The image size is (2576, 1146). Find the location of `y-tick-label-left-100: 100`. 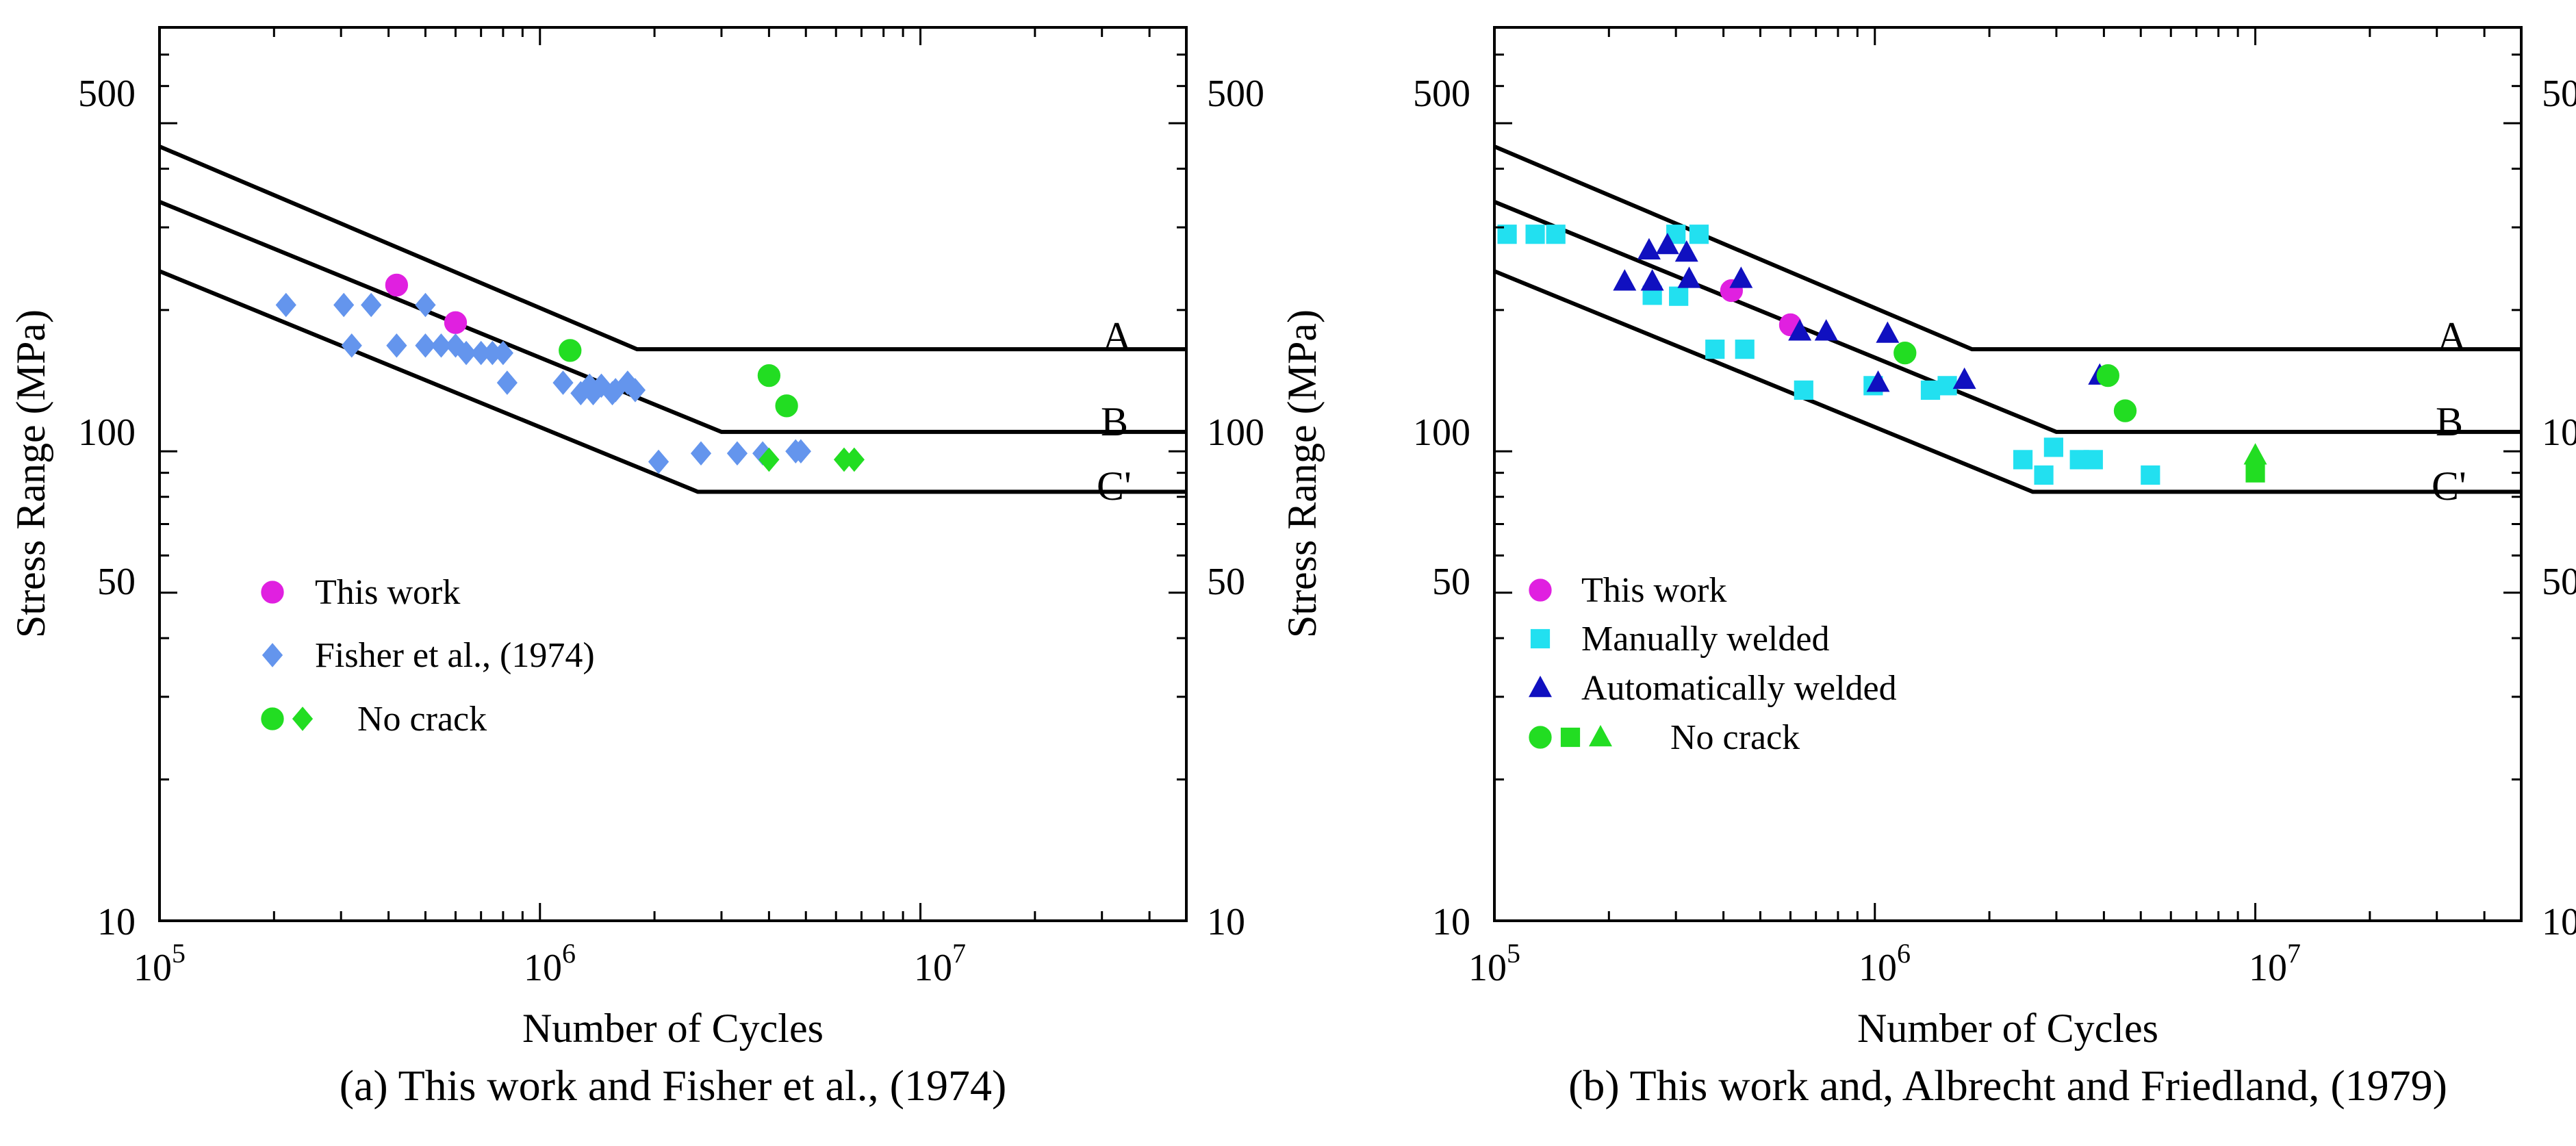

y-tick-label-left-100: 100 is located at coordinates (107, 433).